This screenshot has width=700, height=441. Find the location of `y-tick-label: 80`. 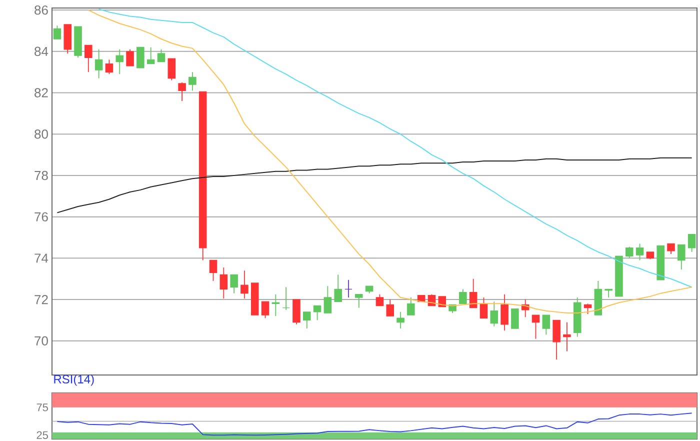

y-tick-label: 80 is located at coordinates (41, 134).